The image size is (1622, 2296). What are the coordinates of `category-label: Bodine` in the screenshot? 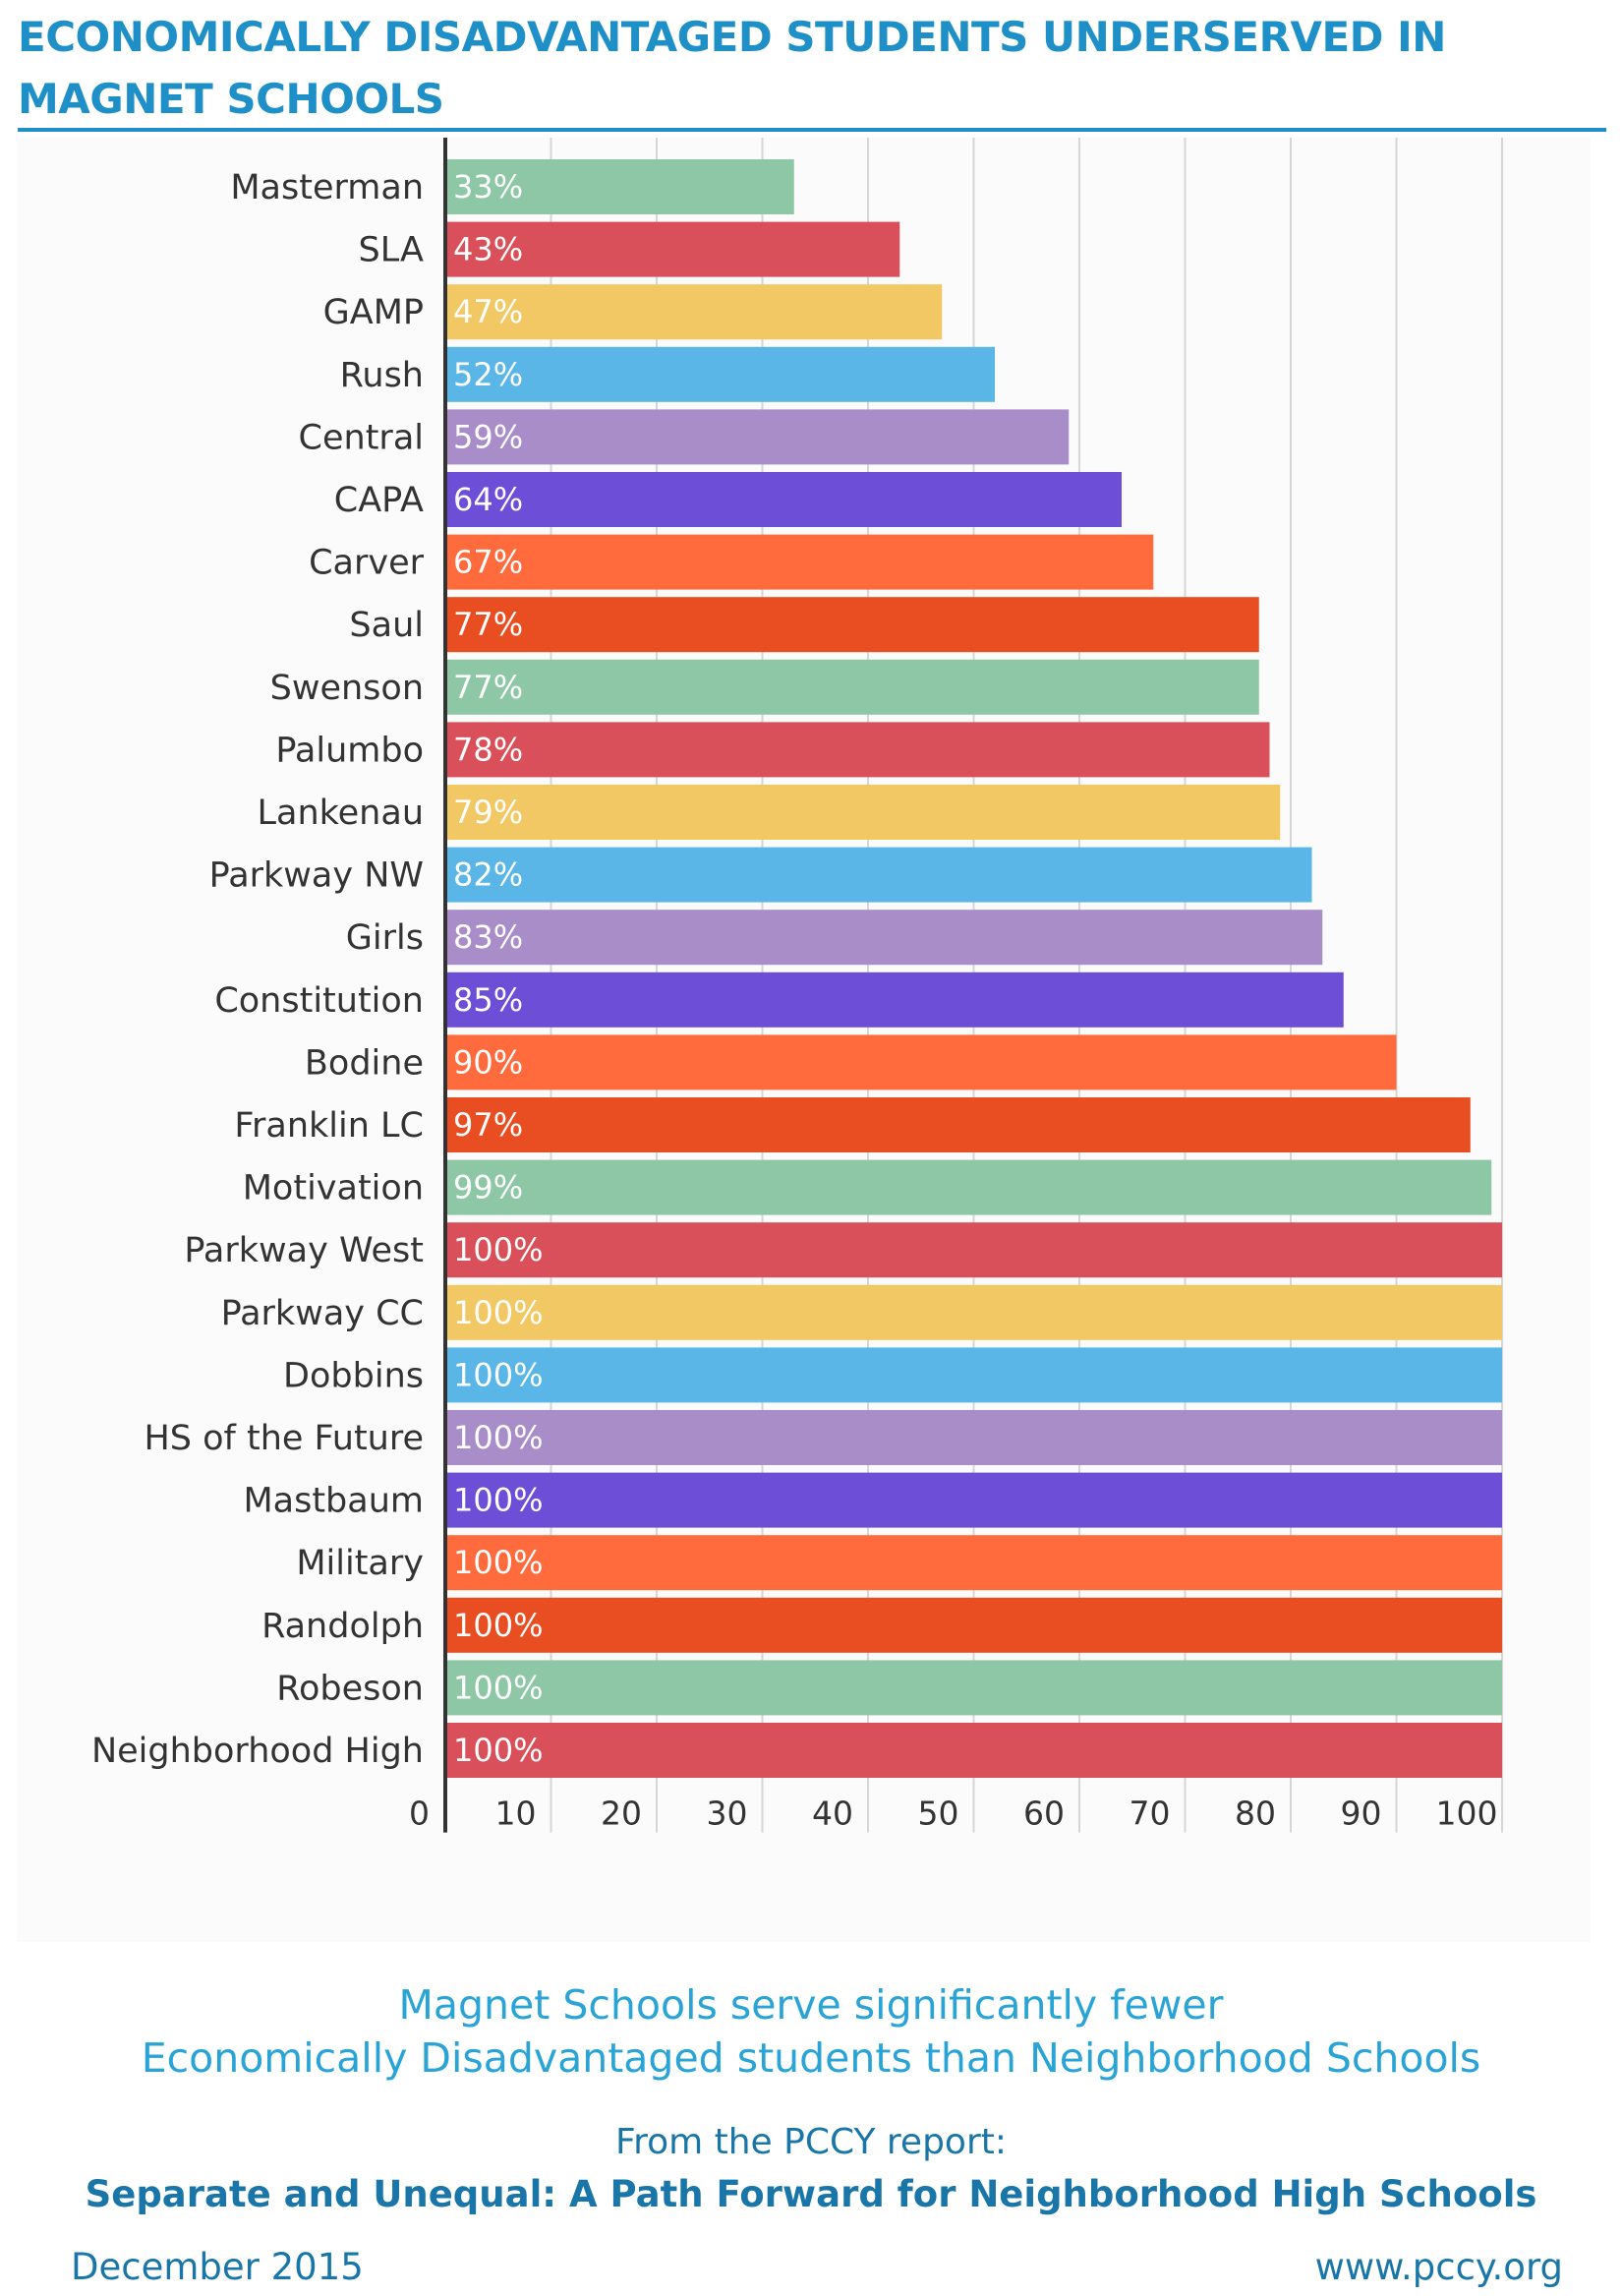 It's located at (364, 1063).